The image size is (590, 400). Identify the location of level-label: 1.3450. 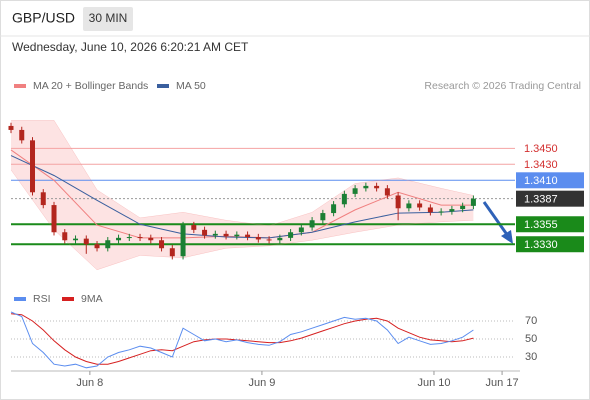
(541, 149).